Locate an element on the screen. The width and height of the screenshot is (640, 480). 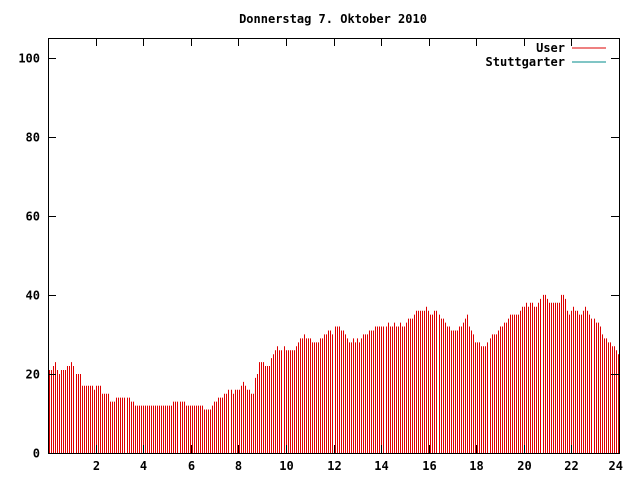
x-tick-label: 18 is located at coordinates (476, 466).